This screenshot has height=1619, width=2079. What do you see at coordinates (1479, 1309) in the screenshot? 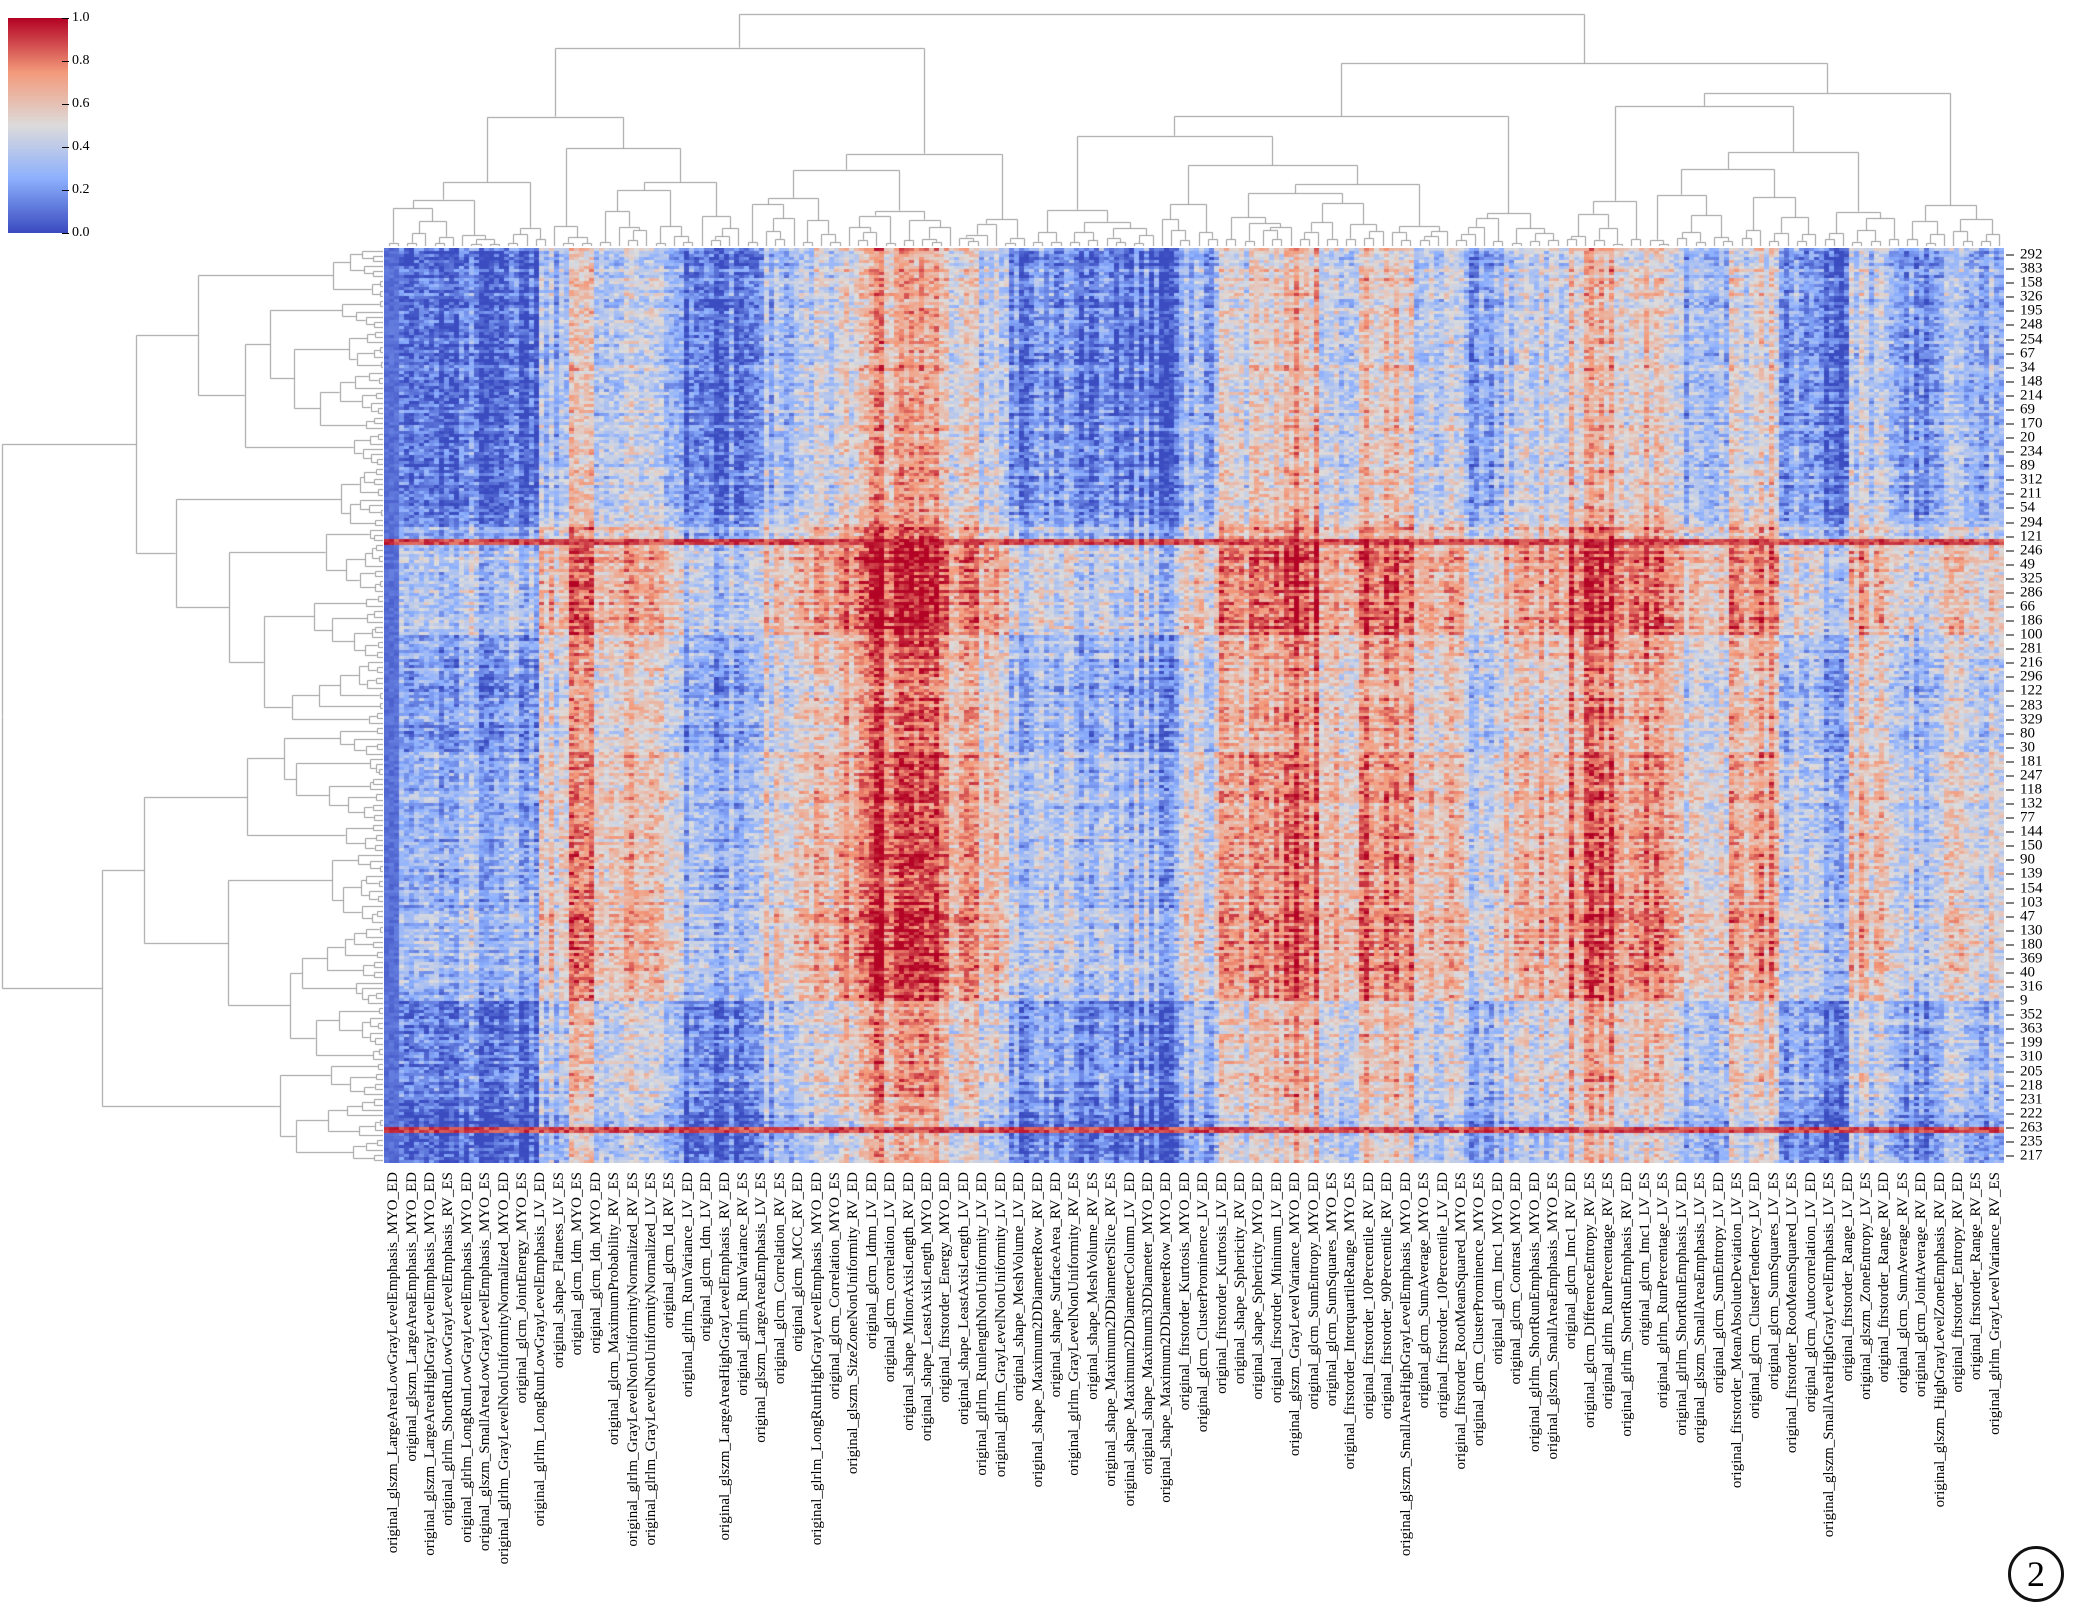
I see `tick-text: original_glcm_ClusterProminence_MYO_ES` at bounding box center [1479, 1309].